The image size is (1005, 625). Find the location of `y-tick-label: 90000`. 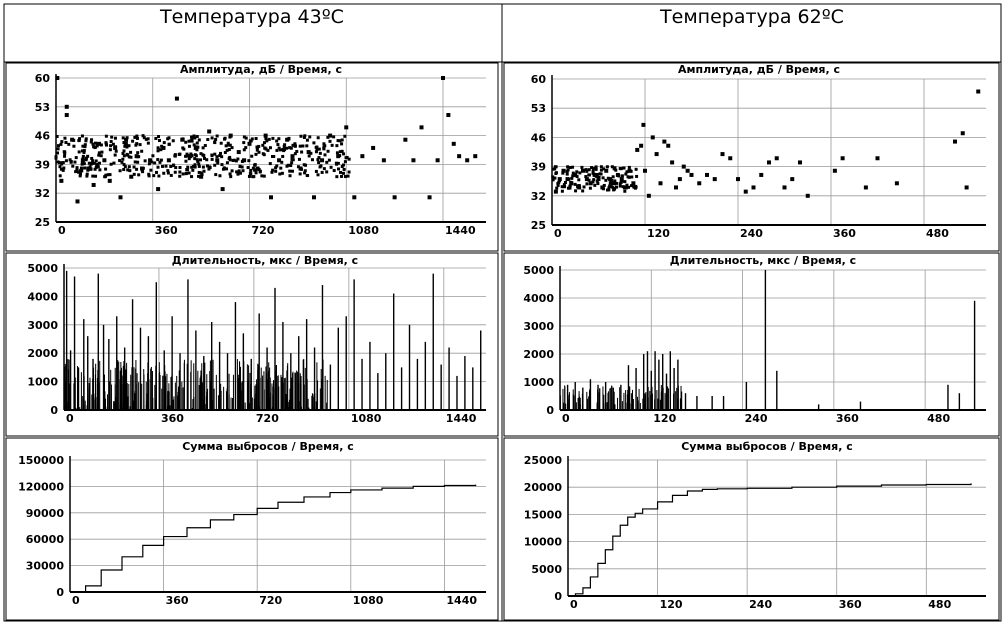

y-tick-label: 90000 is located at coordinates (45, 513).